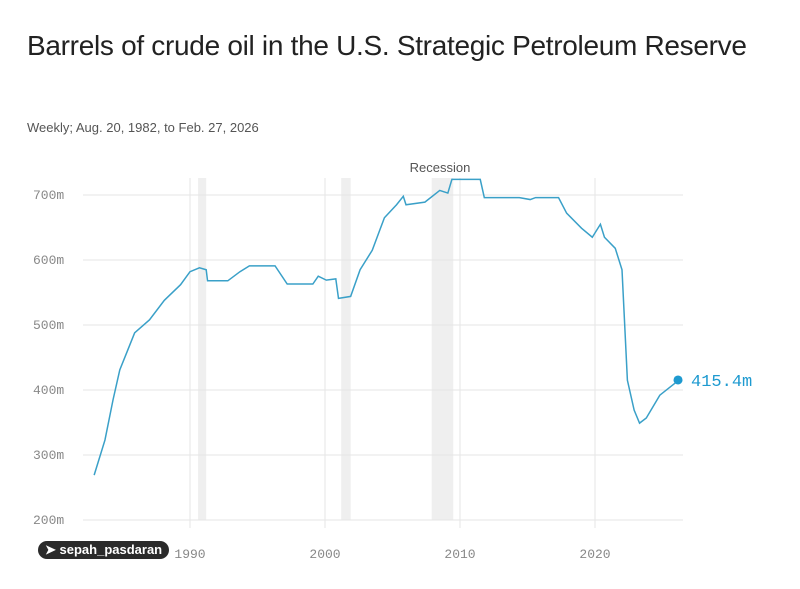 Image resolution: width=800 pixels, height=589 pixels. What do you see at coordinates (143, 127) in the screenshot?
I see `chart-subtitle: Weekly; Aug. 20, 1982, to Feb. 27, 2026` at bounding box center [143, 127].